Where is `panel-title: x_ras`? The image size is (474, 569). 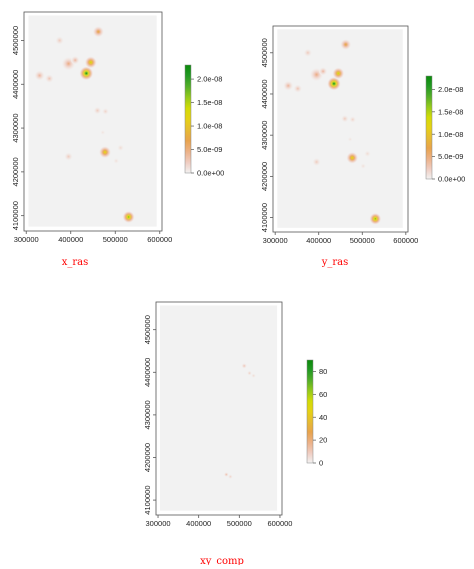 panel-title: x_ras is located at coordinates (75, 262).